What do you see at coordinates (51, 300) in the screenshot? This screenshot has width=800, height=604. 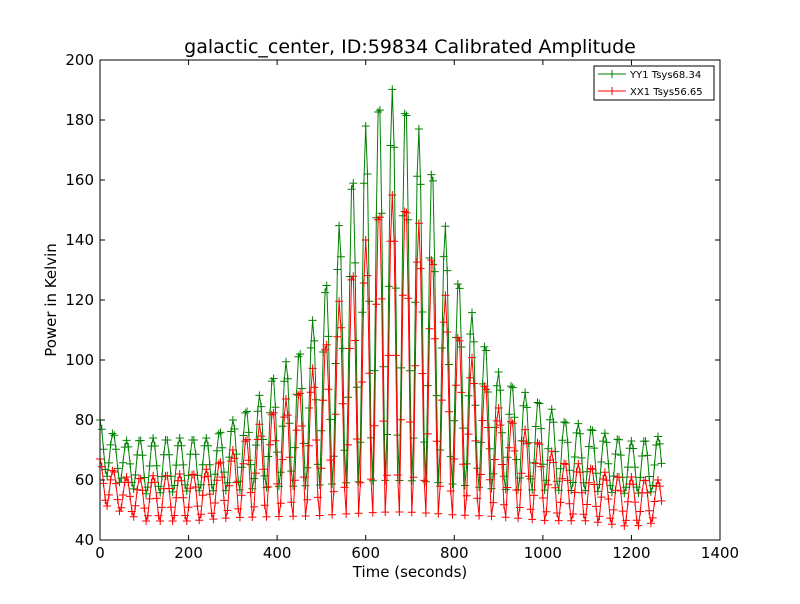 I see `y-axis-label: Power in Kelvin` at bounding box center [51, 300].